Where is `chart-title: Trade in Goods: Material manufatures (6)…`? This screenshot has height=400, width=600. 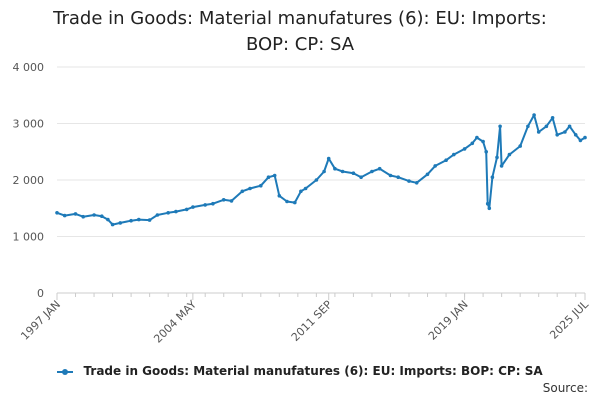 chart-title: Trade in Goods: Material manufatures (6)… is located at coordinates (300, 32).